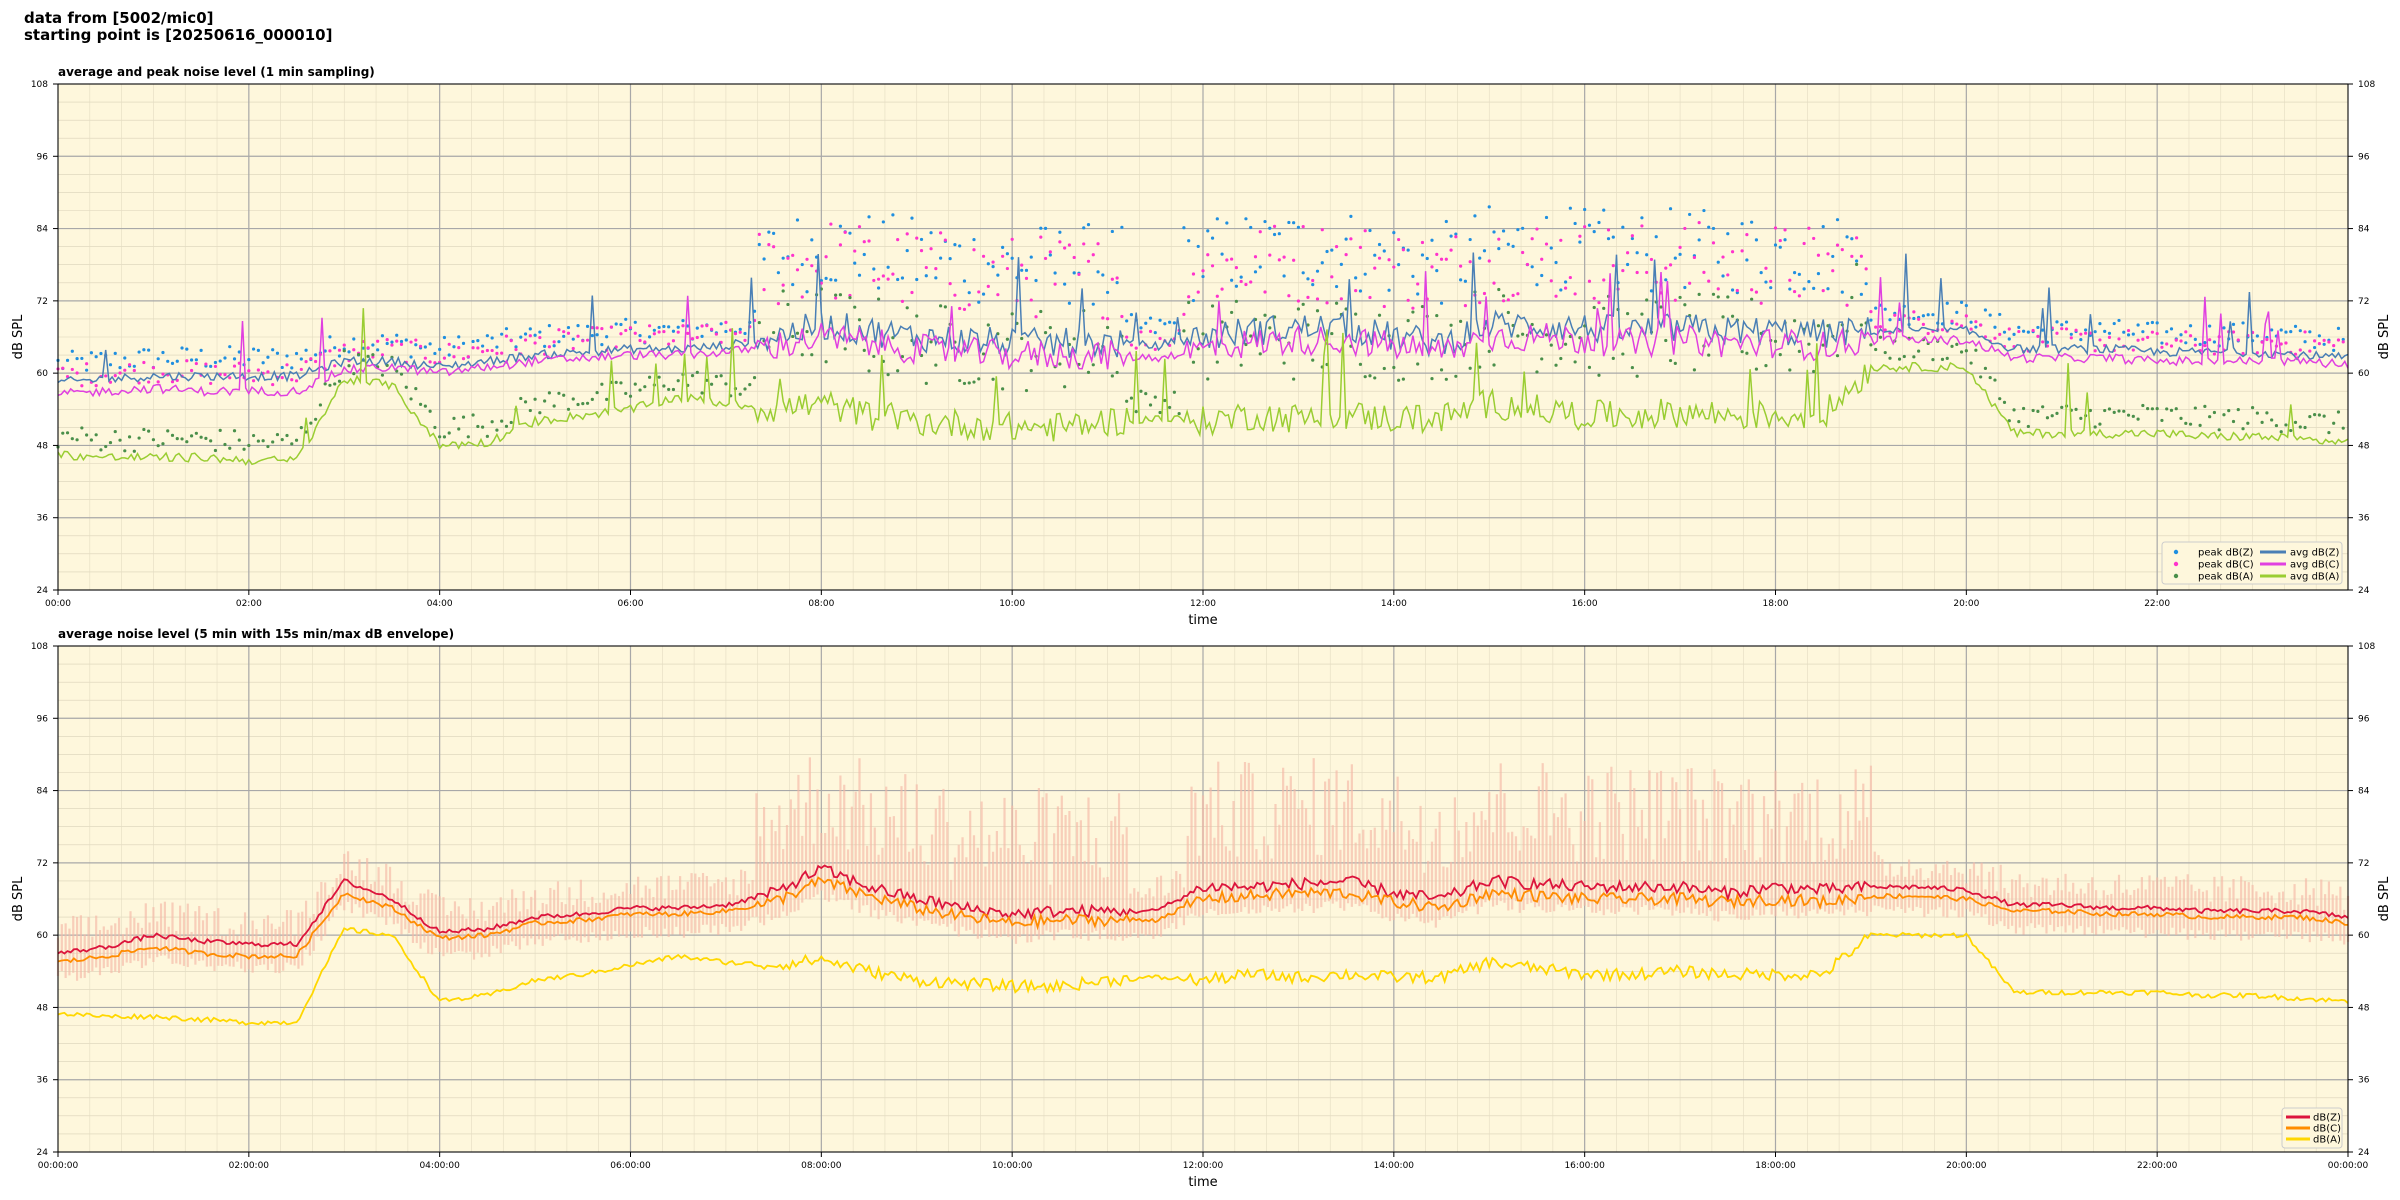 This screenshot has height=1200, width=2400. I want to click on y-tick-label: 48, so click(43, 446).